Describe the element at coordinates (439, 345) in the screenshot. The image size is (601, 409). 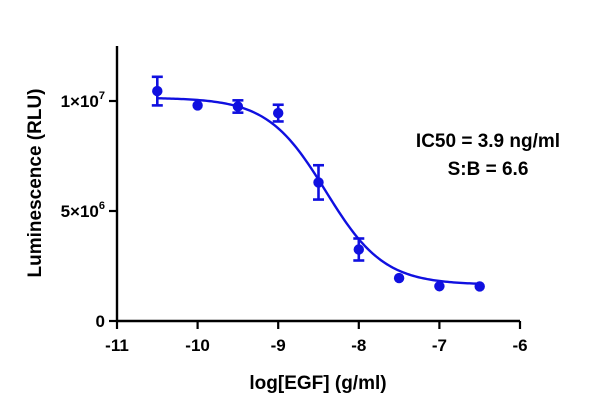
I see `x-tick-label: -7` at that location.